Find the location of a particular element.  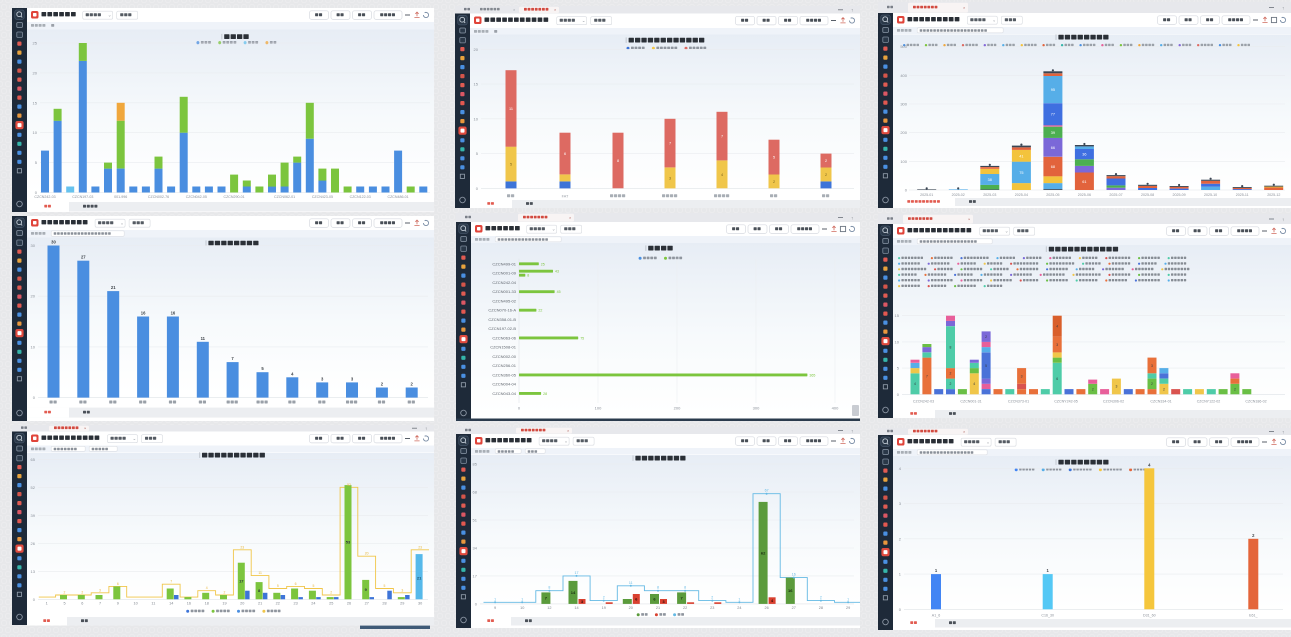

svg-text: CZCN001-33 is located at coordinates (504, 291).